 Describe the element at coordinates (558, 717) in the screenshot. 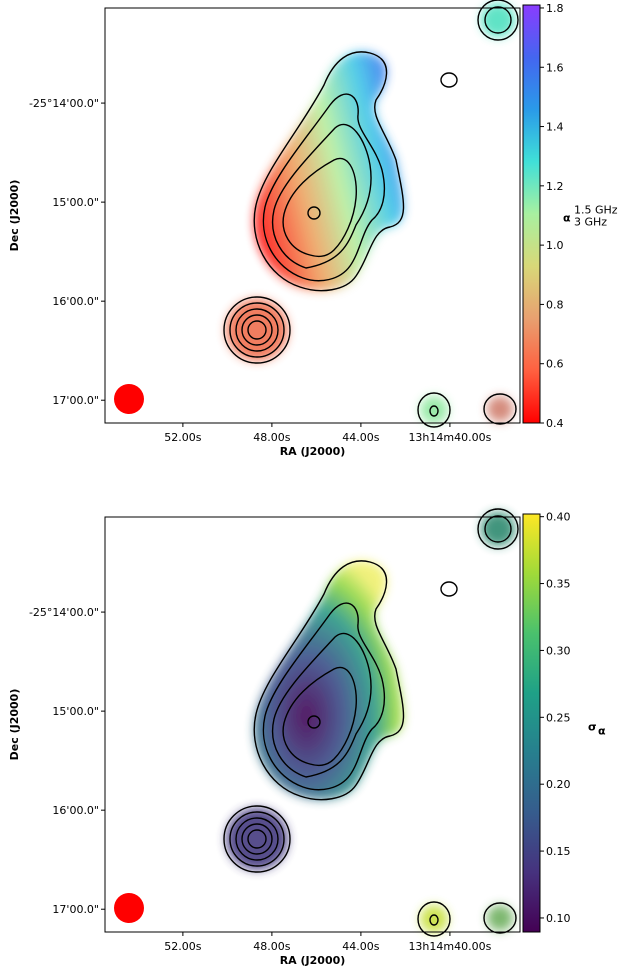

I see `colorbar-tick-label: 0.25` at that location.